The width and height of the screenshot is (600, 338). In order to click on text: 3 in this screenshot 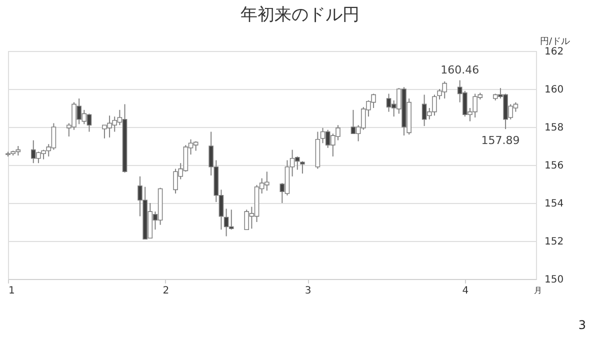, I will do `click(582, 325)`.